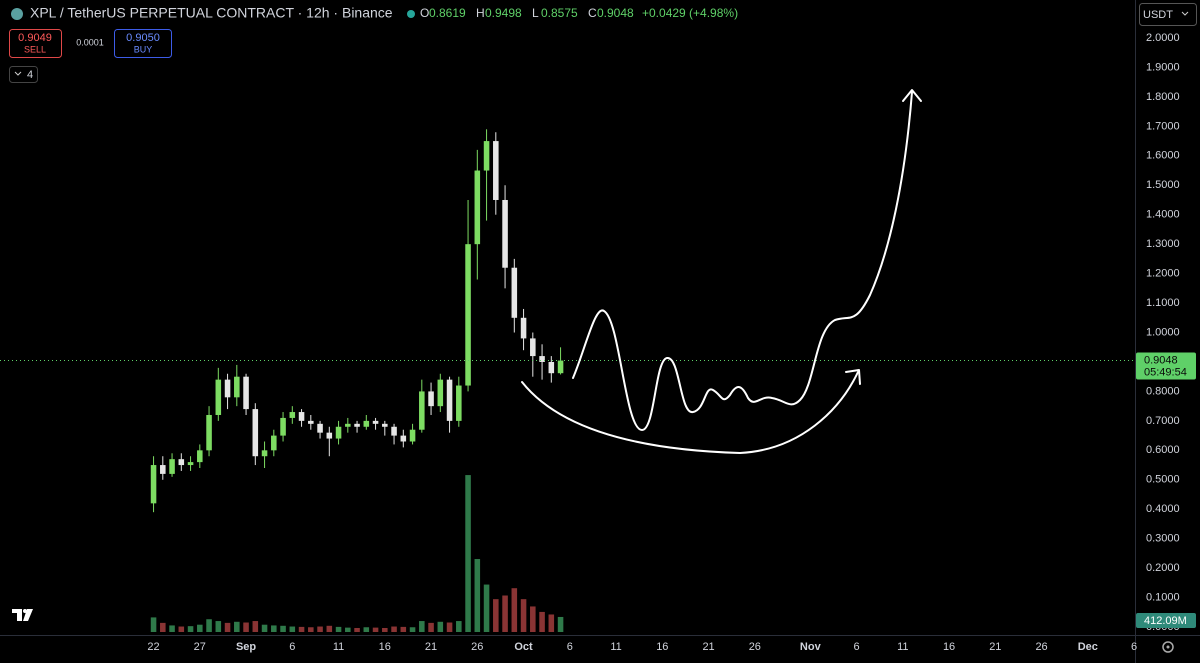 The image size is (1200, 663). What do you see at coordinates (23, 74) in the screenshot?
I see `indicator-toggle: 4` at bounding box center [23, 74].